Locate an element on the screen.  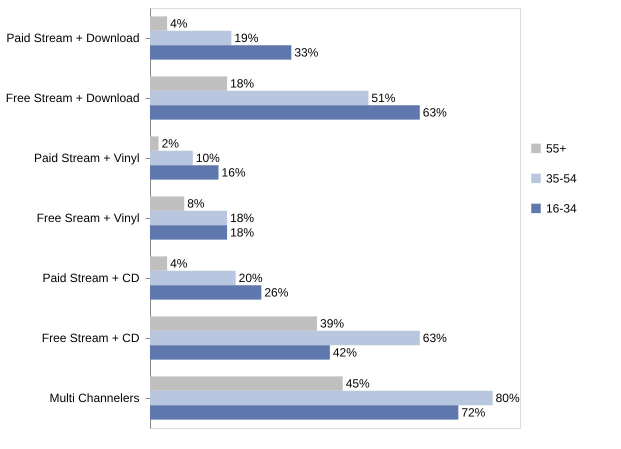
y-tick-label: Paid Stream + Download is located at coordinates (73, 38).